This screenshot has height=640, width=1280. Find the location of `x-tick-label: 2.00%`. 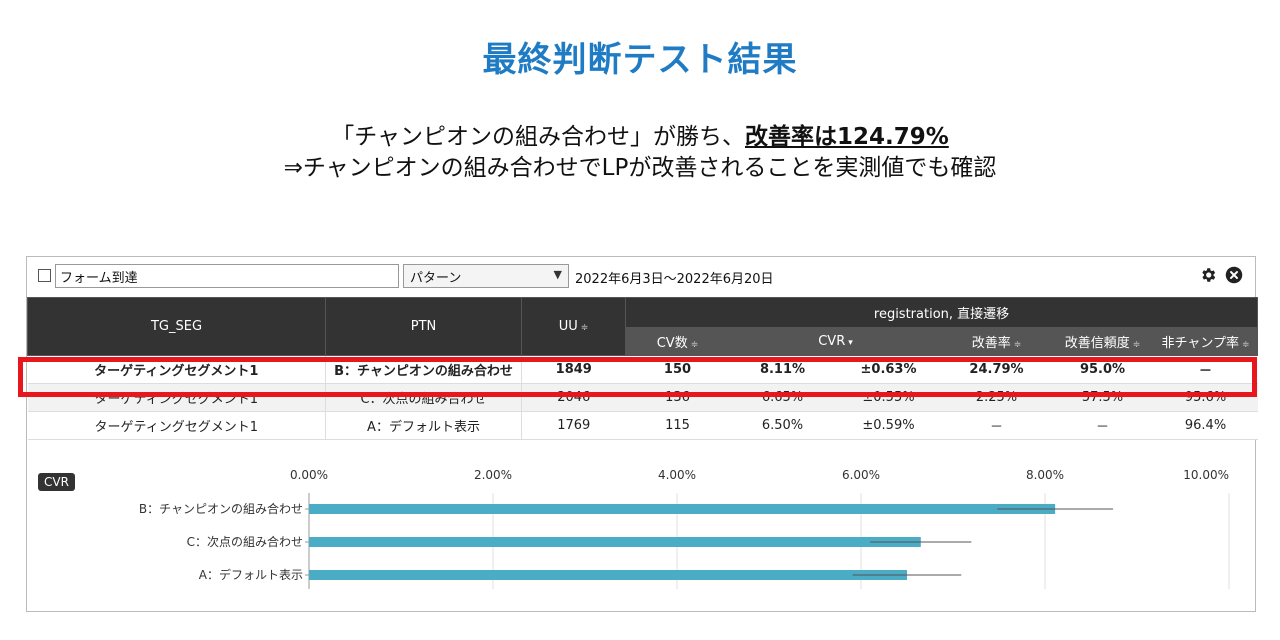

x-tick-label: 2.00% is located at coordinates (493, 475).